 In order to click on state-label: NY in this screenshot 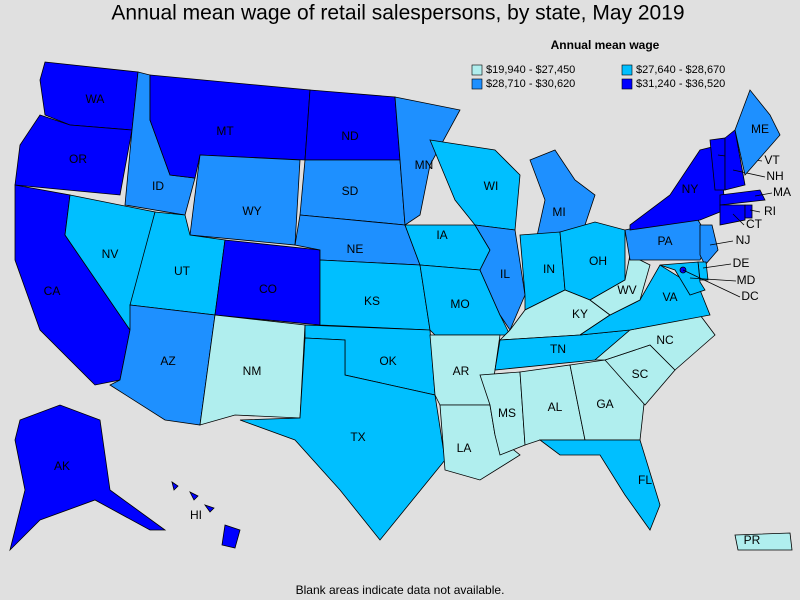, I will do `click(690, 189)`.